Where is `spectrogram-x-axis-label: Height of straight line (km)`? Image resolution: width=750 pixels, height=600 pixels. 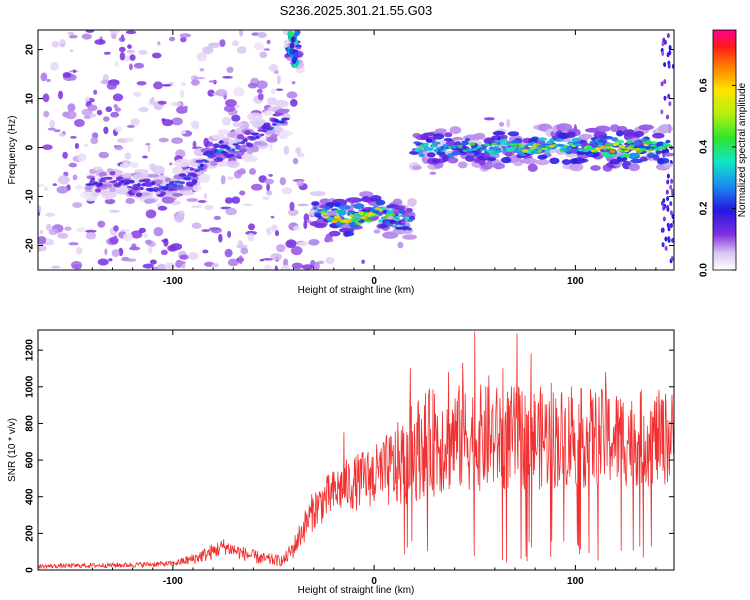 spectrogram-x-axis-label: Height of straight line (km) is located at coordinates (356, 290).